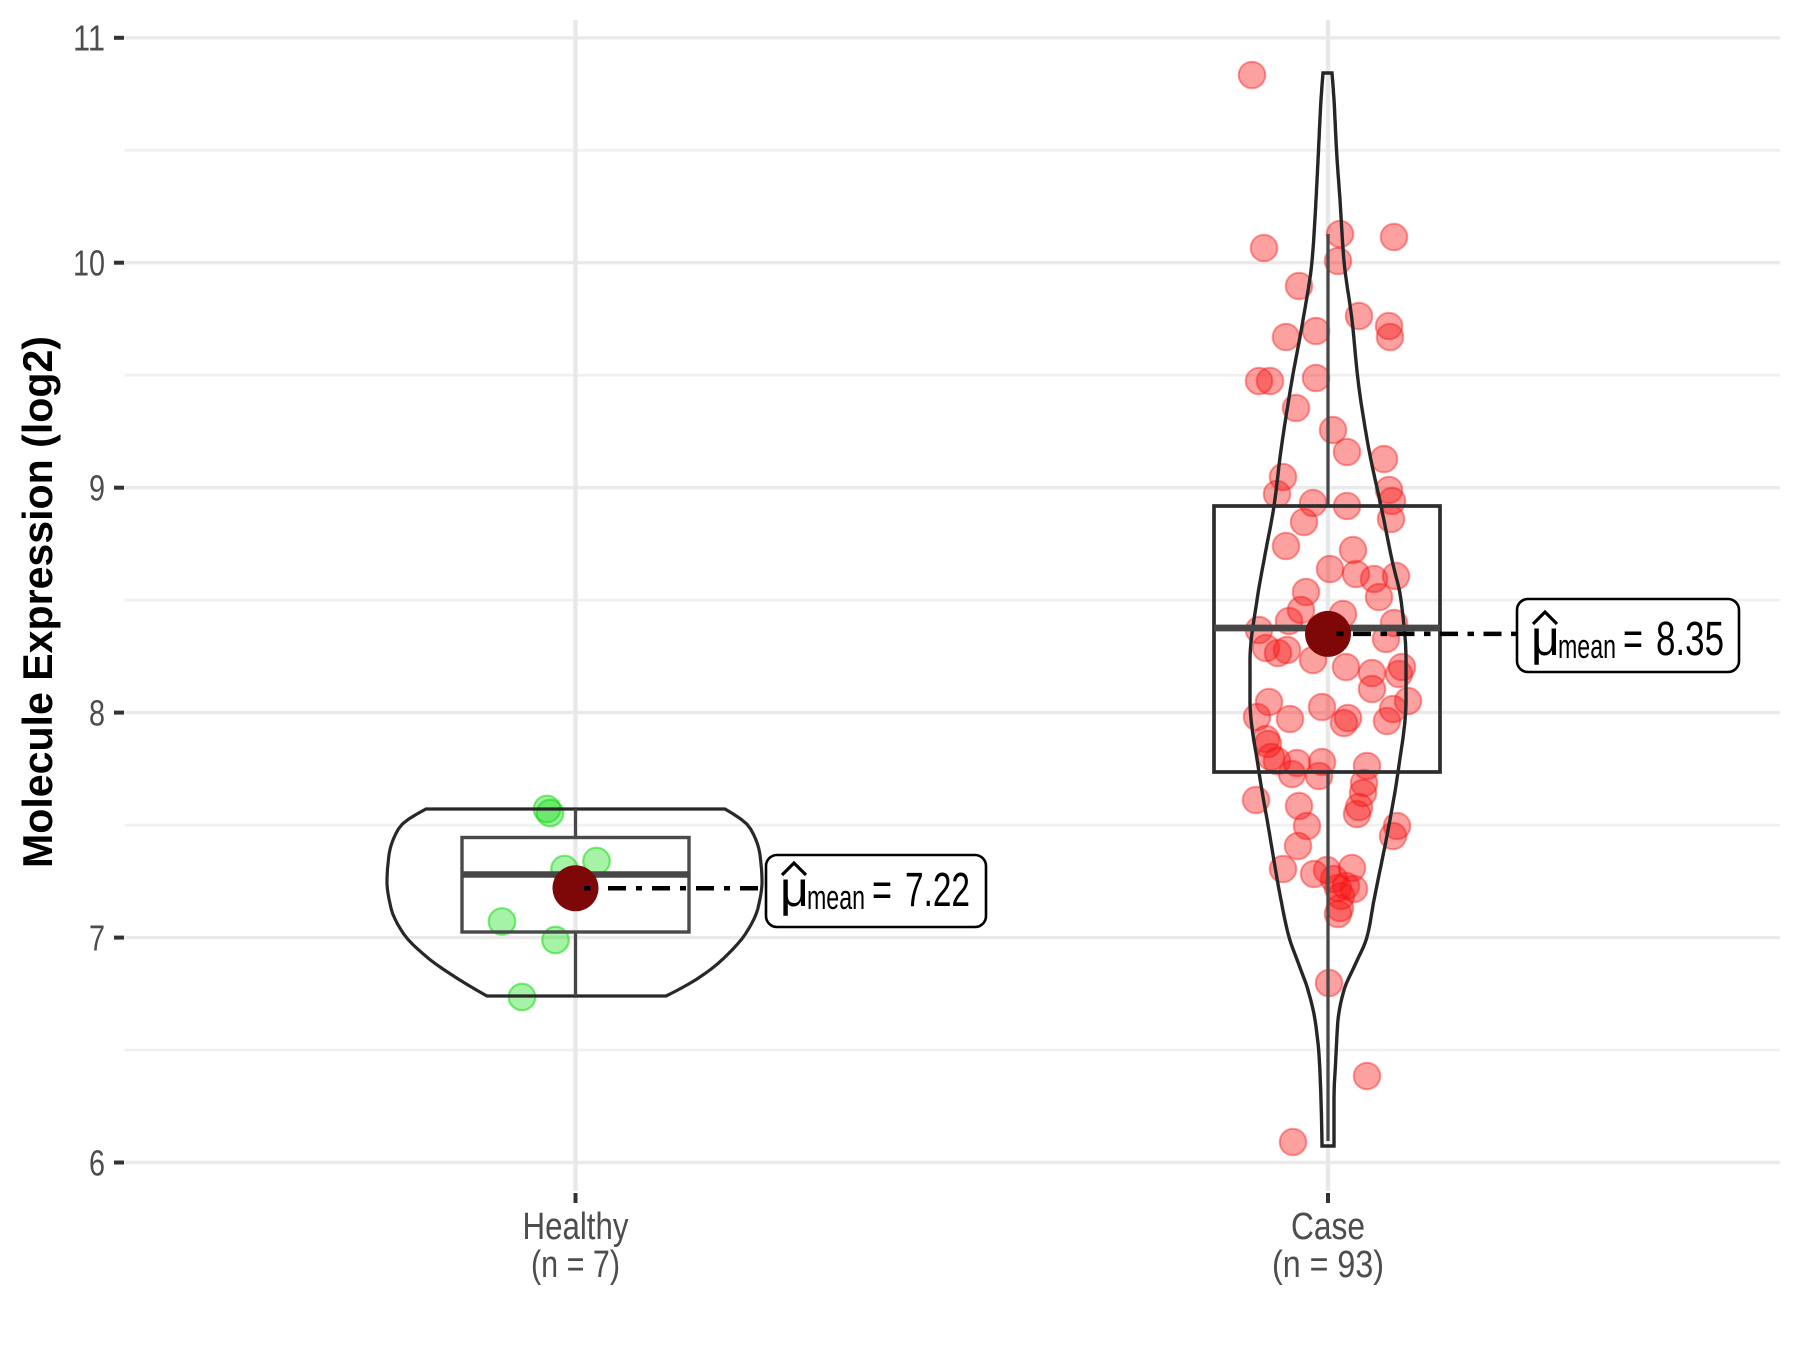 Image resolution: width=1800 pixels, height=1350 pixels. What do you see at coordinates (1328, 1265) in the screenshot?
I see `svg-text: (n = 93)` at bounding box center [1328, 1265].